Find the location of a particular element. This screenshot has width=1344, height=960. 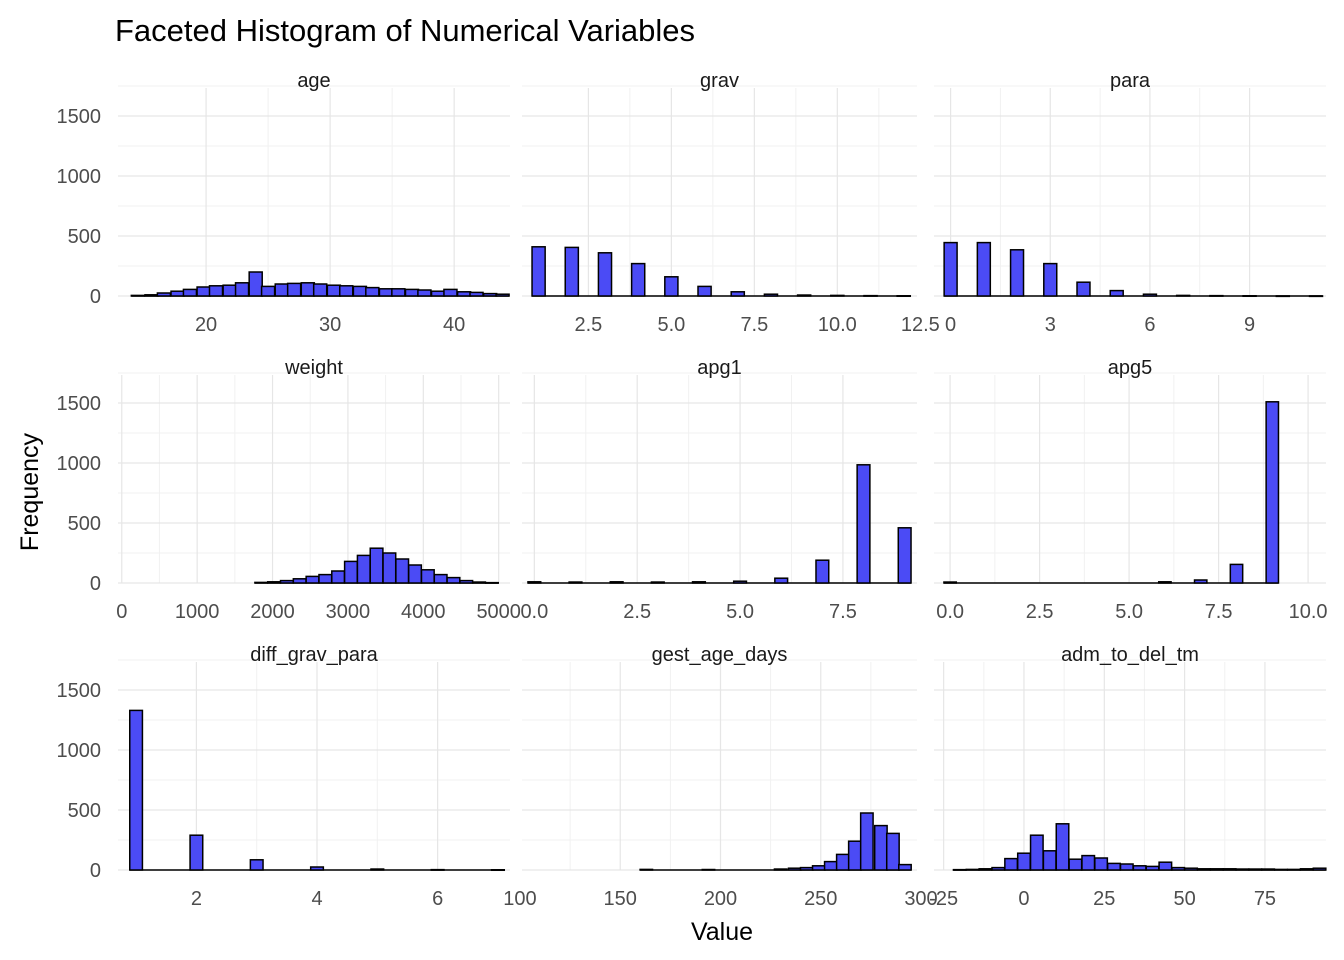

x-tick-label: 100 is located at coordinates (519, 899).